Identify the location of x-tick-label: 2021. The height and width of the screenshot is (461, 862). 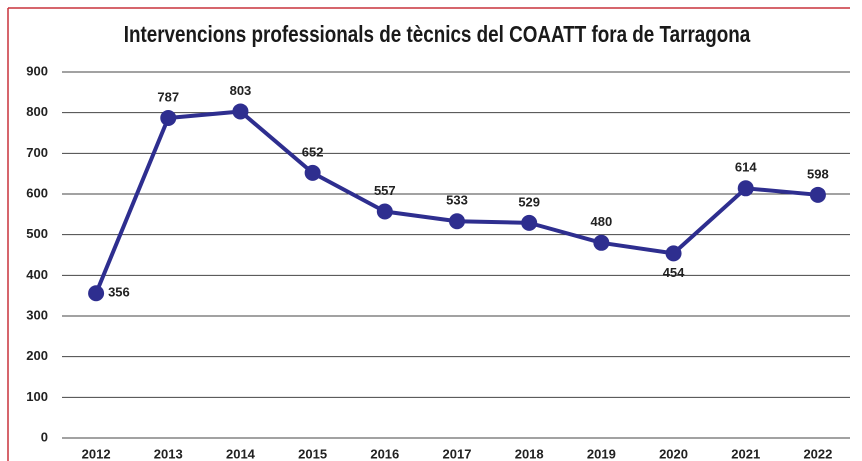
(745, 453).